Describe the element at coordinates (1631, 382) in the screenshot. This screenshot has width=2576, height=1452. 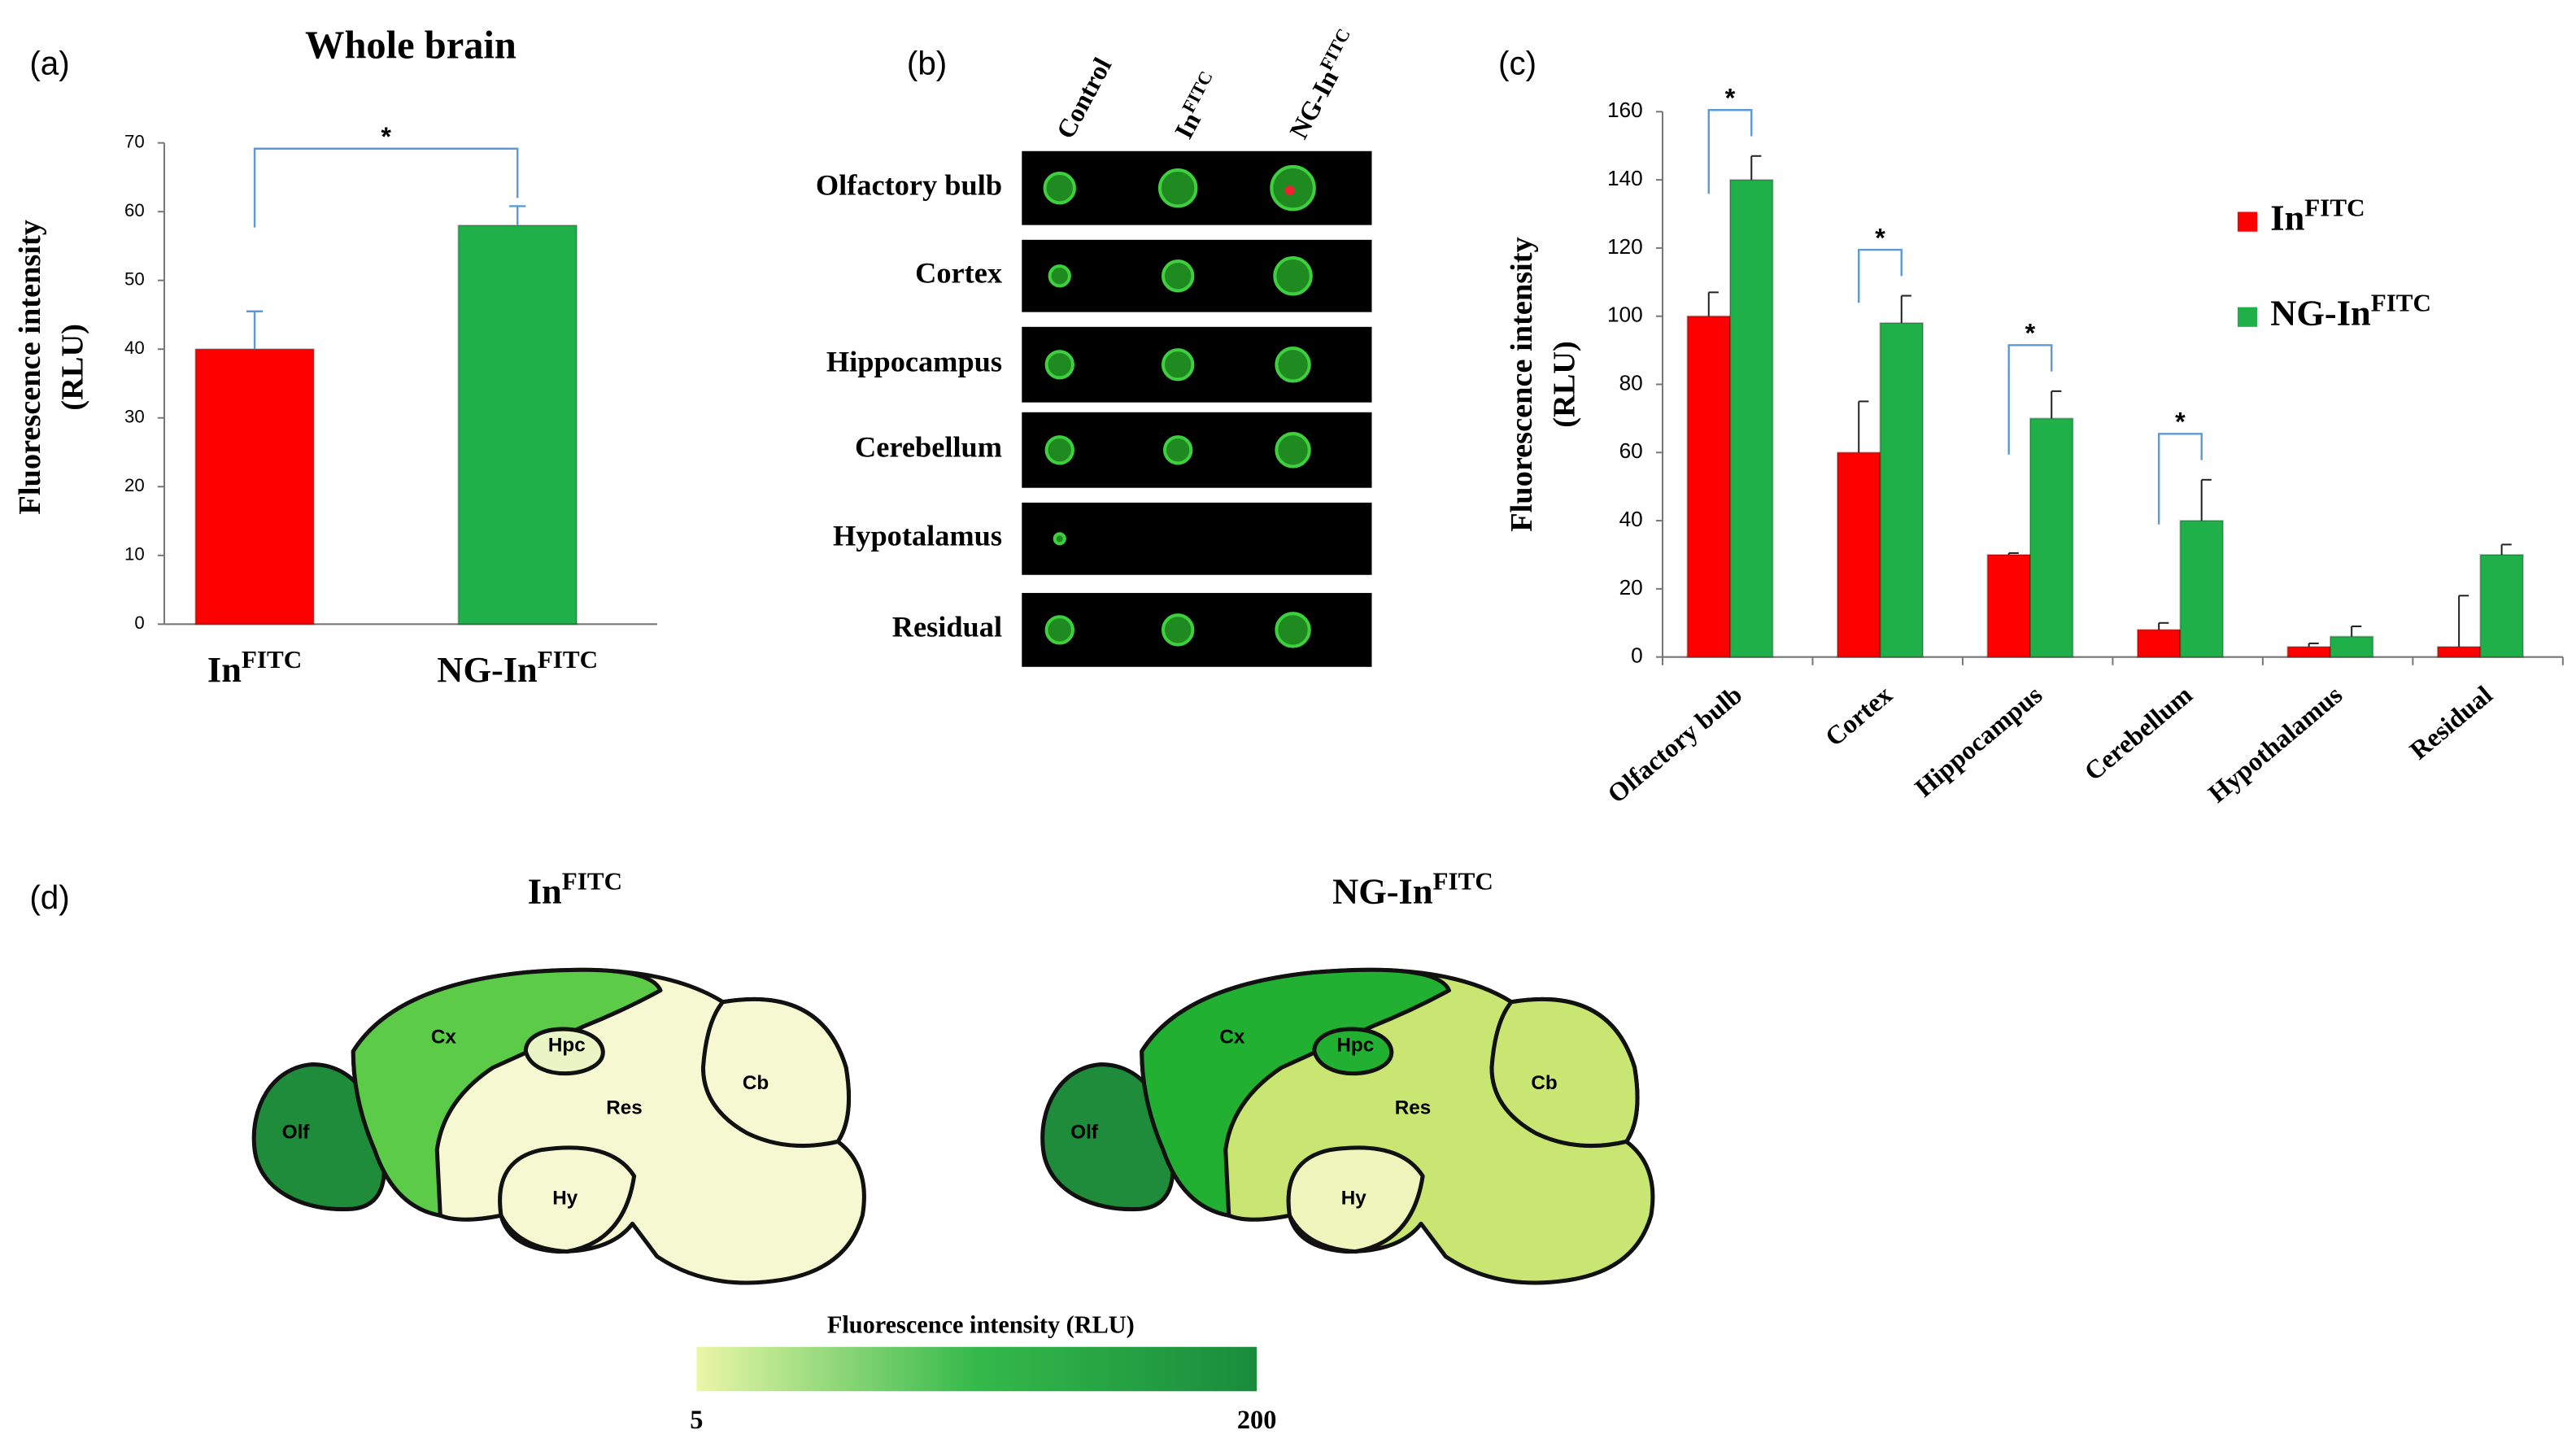
I see `y-tick-label: 80` at that location.